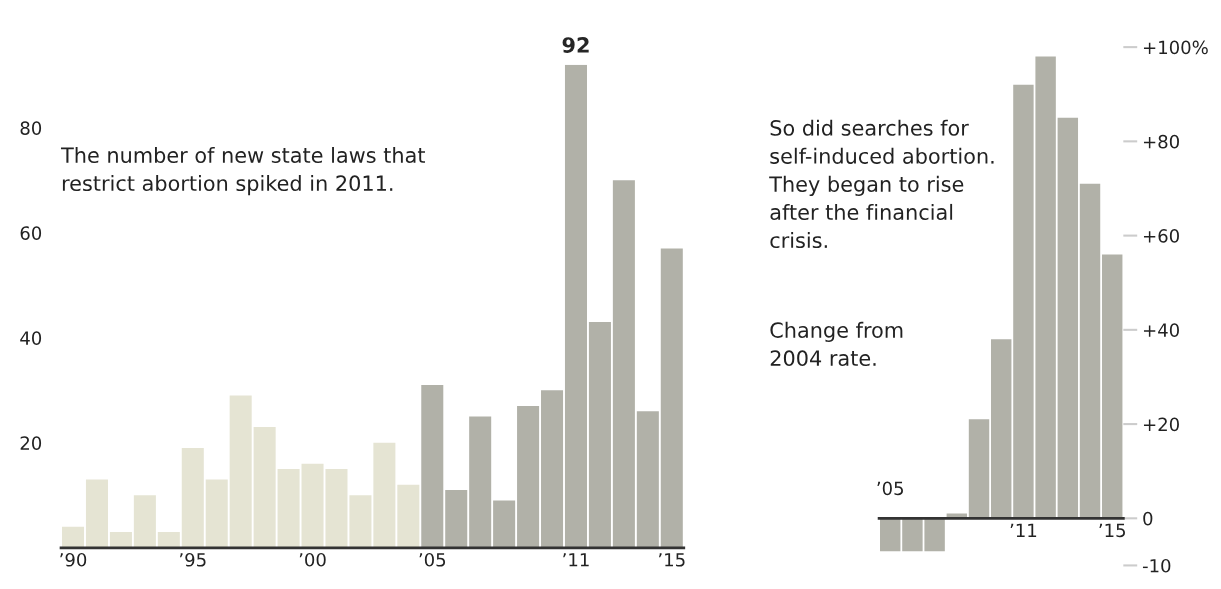 This screenshot has width=1221, height=589. Describe the element at coordinates (243, 171) in the screenshot. I see `annotation: The number of new state laws that restrict abortion spiked in 2011.` at that location.